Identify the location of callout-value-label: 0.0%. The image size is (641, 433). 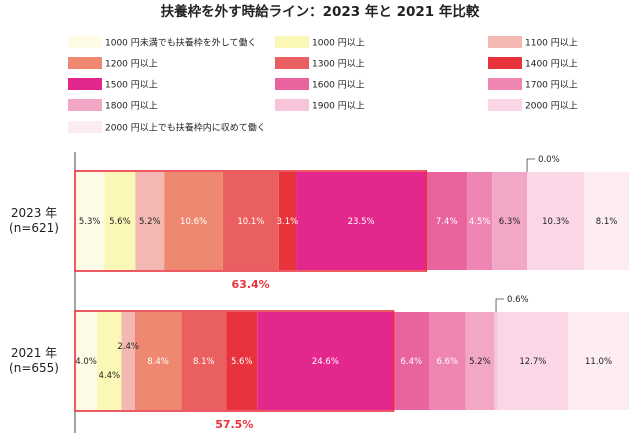
(549, 160).